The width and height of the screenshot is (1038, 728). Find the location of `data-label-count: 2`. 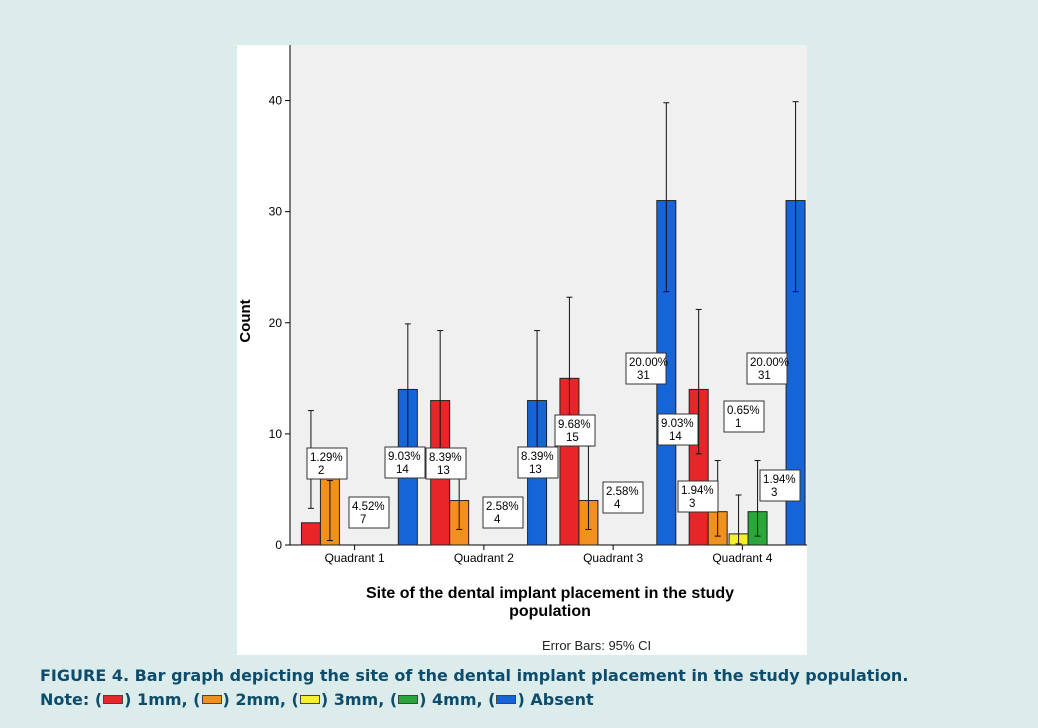

data-label-count: 2 is located at coordinates (321, 471).